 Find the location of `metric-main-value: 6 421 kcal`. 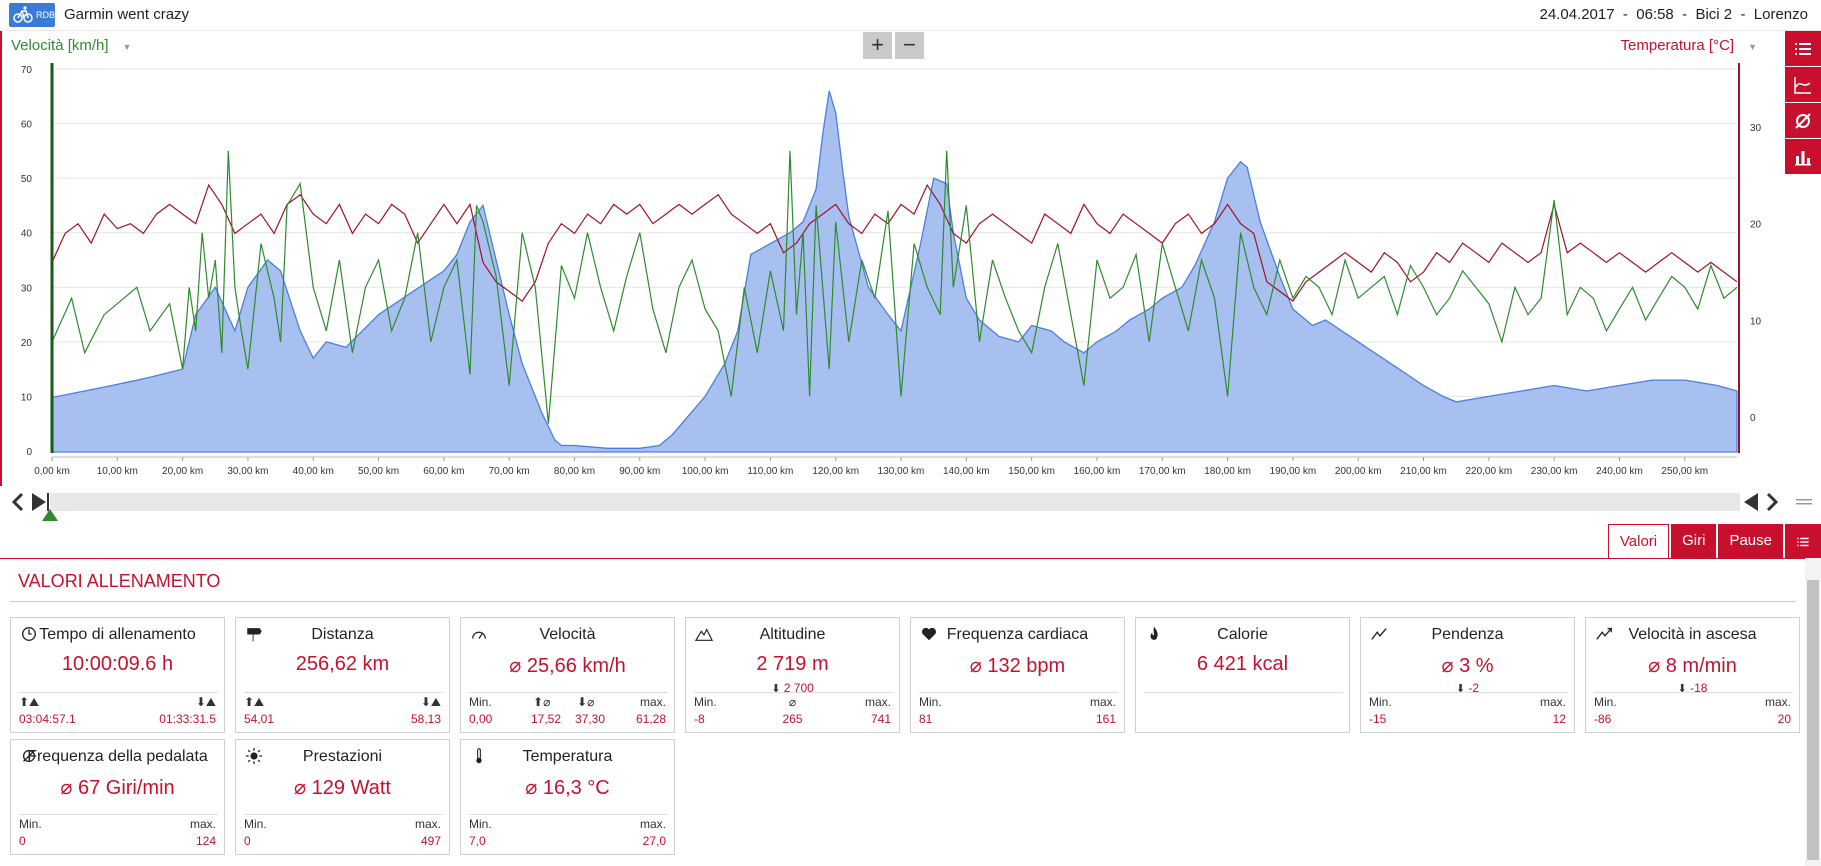

metric-main-value: 6 421 kcal is located at coordinates (1242, 664).